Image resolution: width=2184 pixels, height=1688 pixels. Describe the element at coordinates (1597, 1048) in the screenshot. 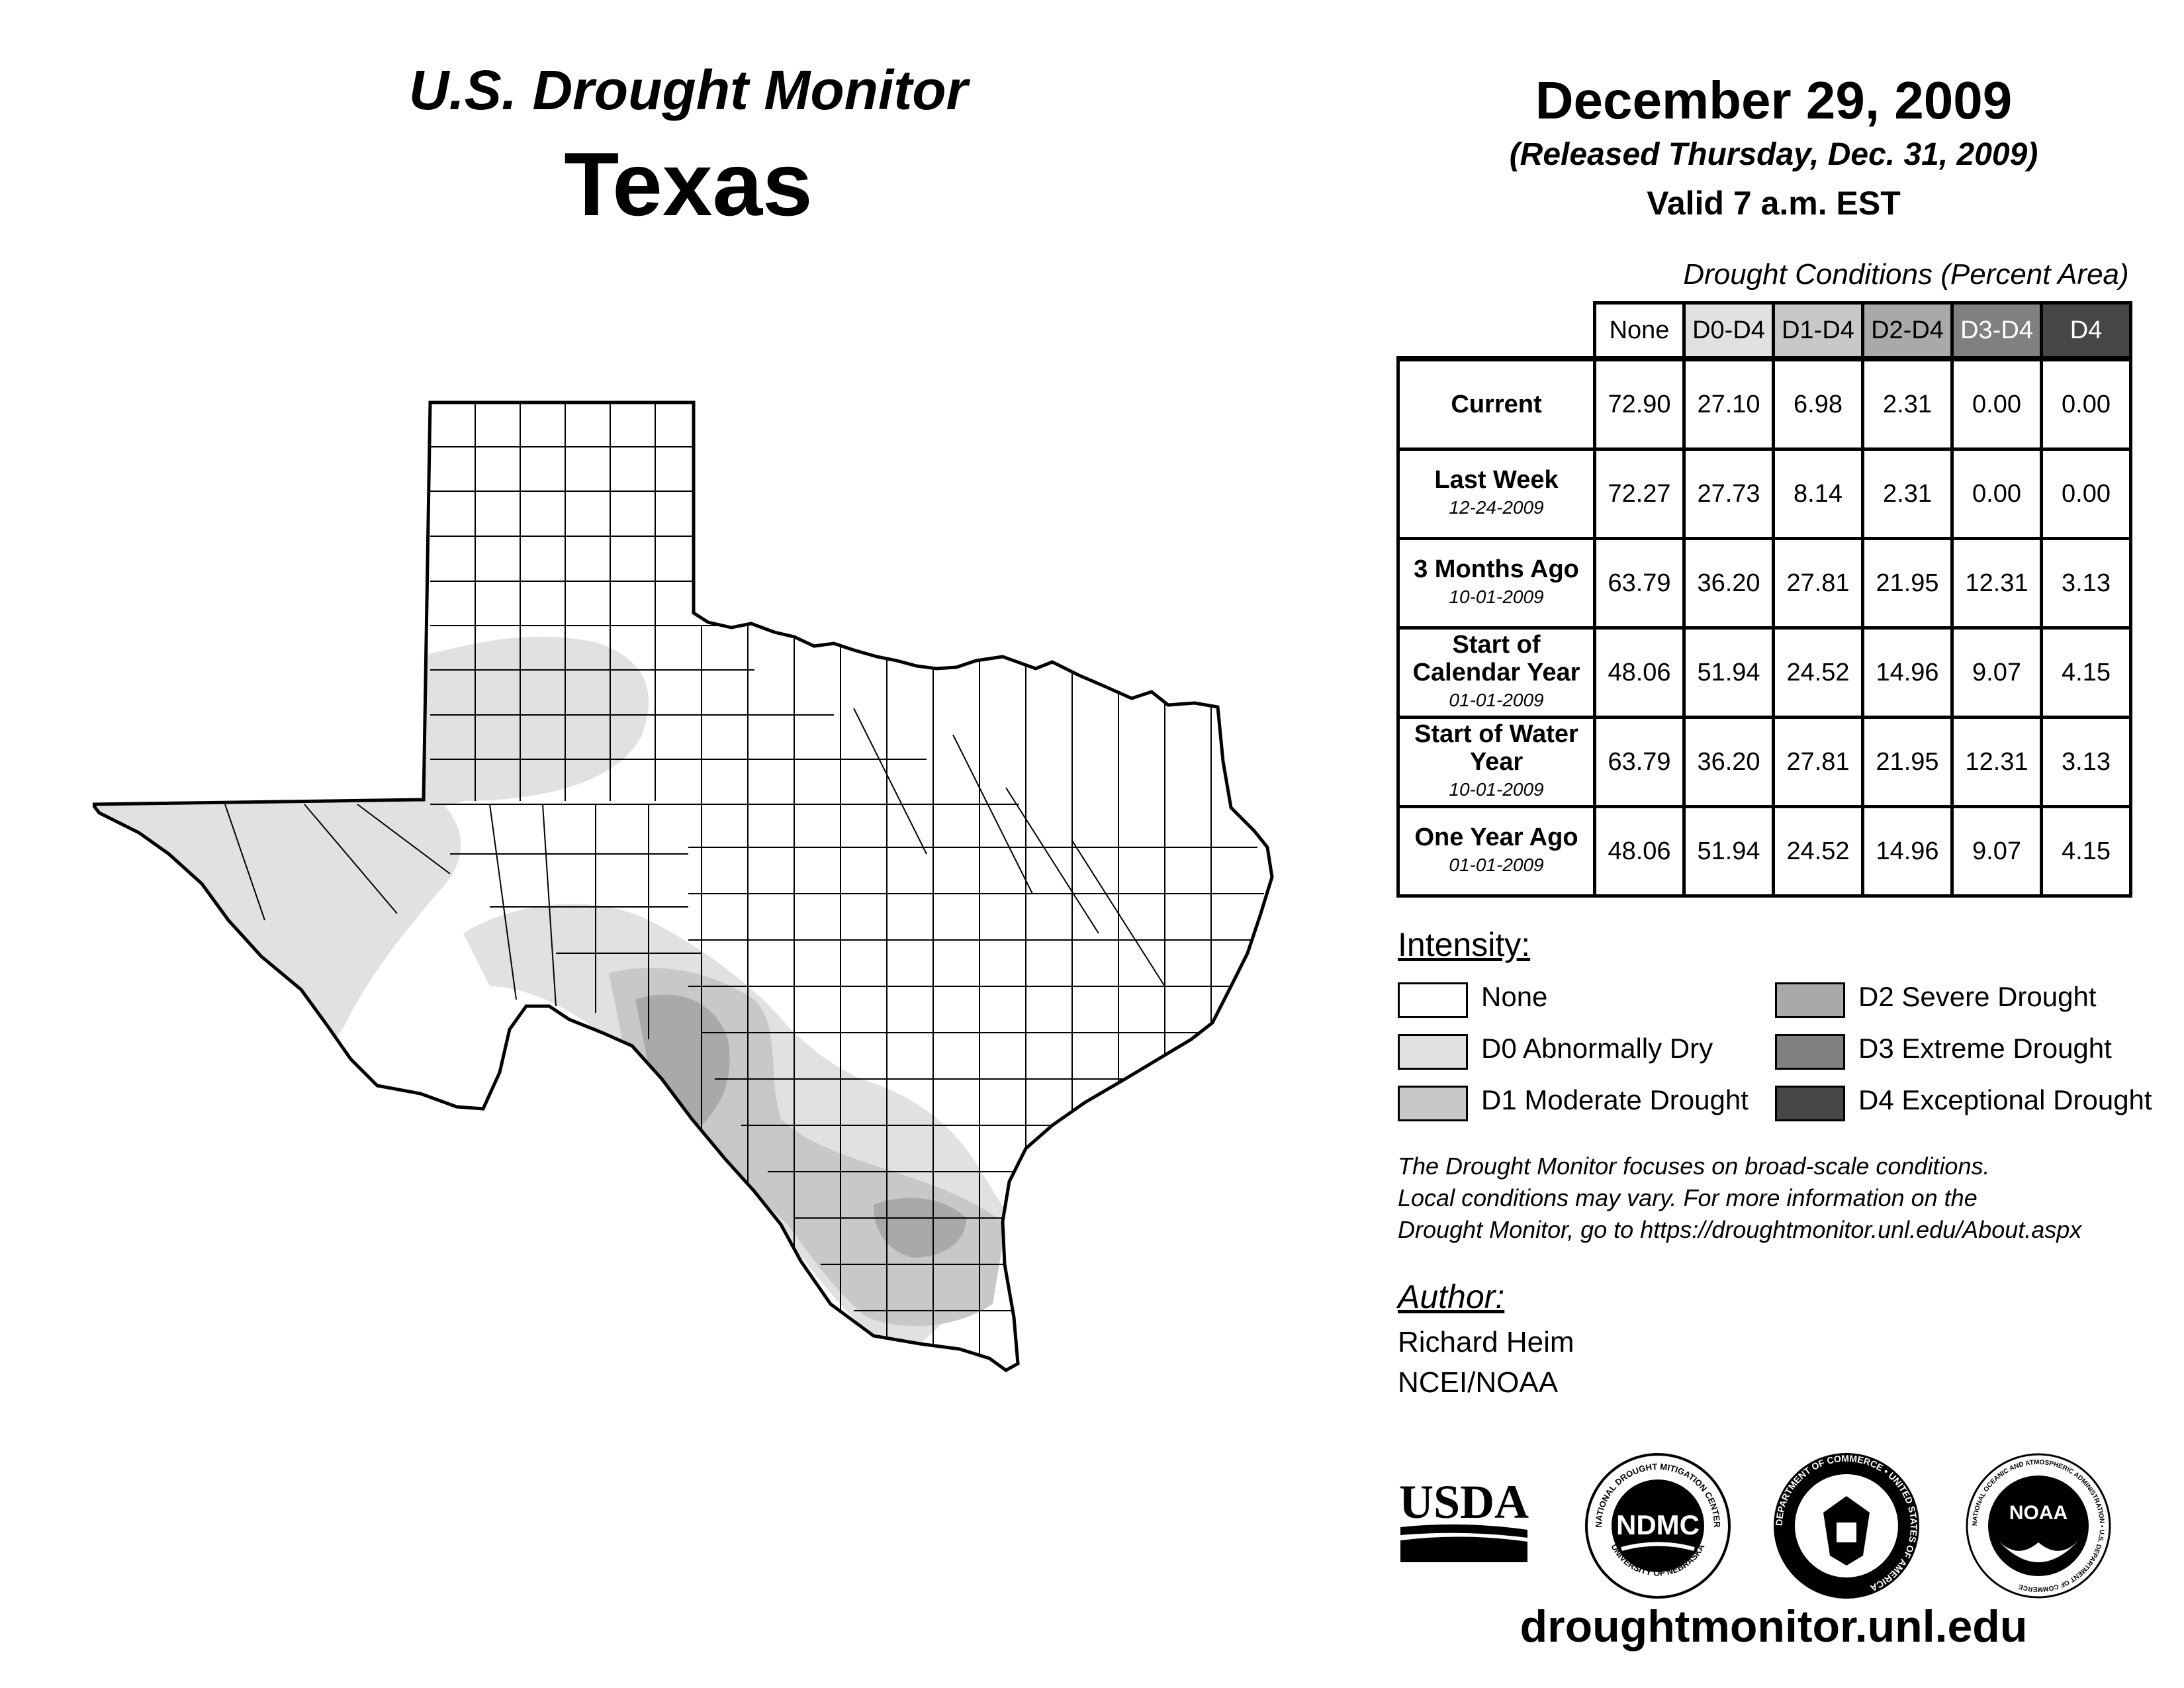

I see `legend-label: D0 Abnormally Dry` at that location.